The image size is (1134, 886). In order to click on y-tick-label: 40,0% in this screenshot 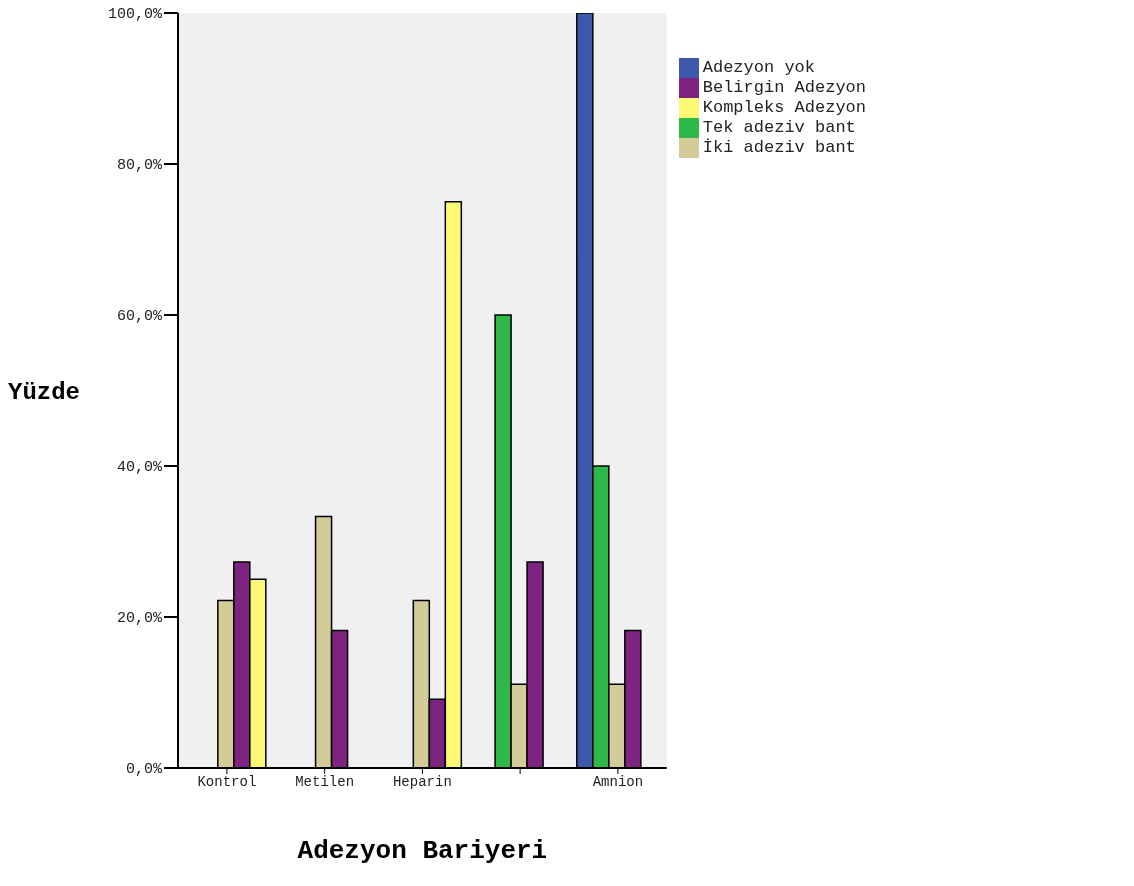, I will do `click(139, 468)`.